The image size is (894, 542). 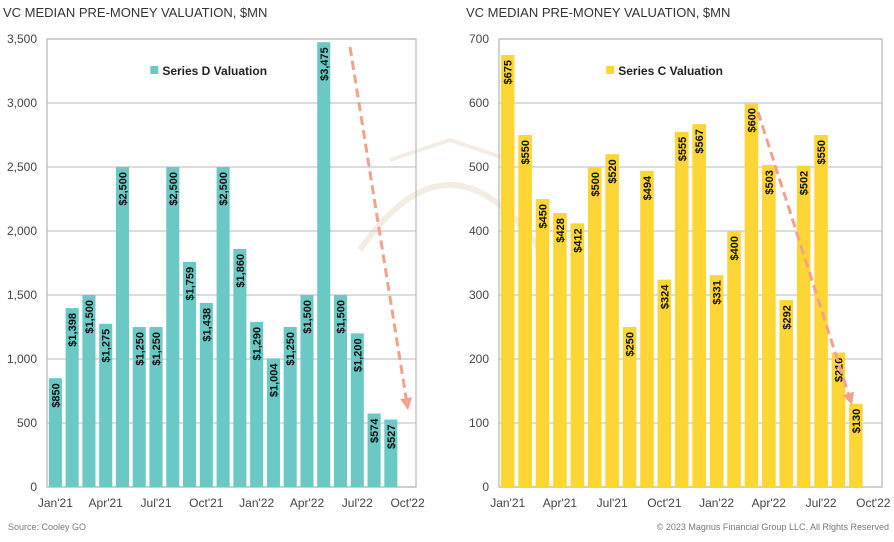 What do you see at coordinates (873, 503) in the screenshot?
I see `x-tick-label: Oct'22` at bounding box center [873, 503].